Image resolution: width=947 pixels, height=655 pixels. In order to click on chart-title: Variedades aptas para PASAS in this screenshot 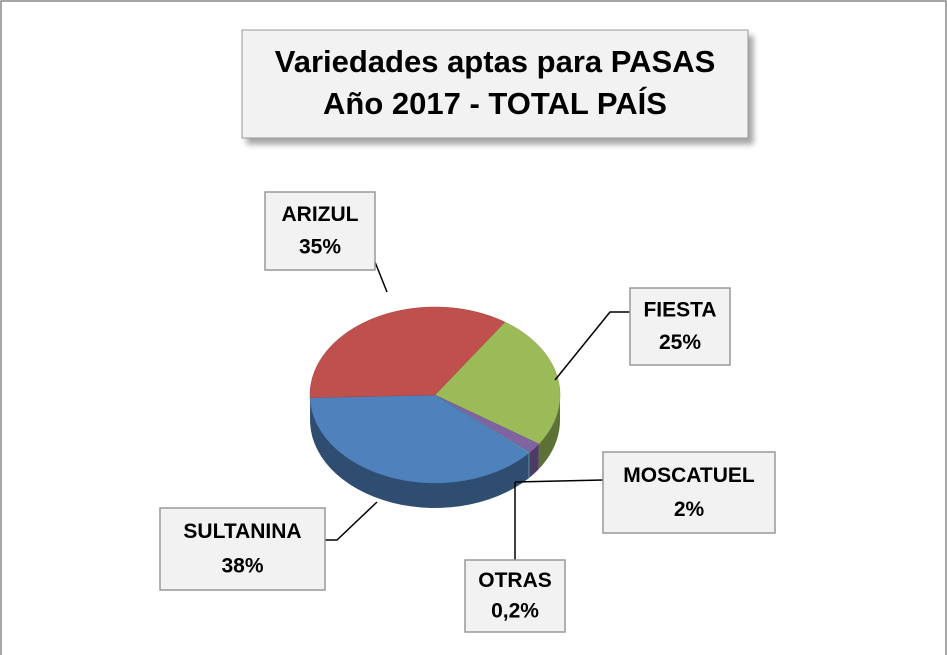, I will do `click(495, 61)`.